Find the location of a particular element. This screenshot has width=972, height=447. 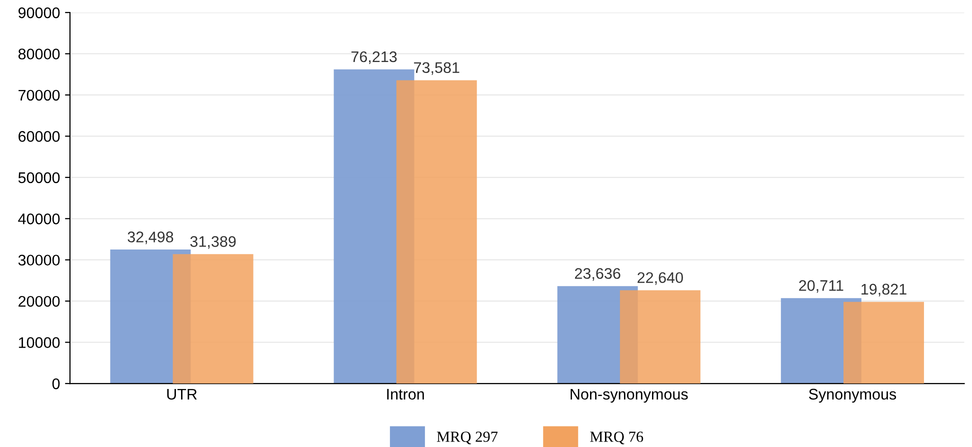

x-tick-label: Synonymous is located at coordinates (852, 395).